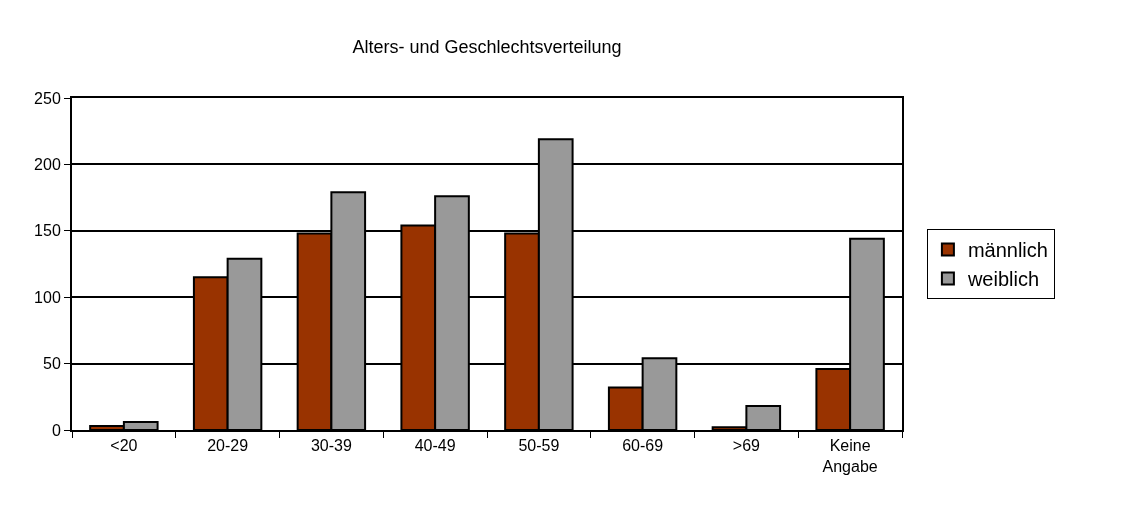 Image resolution: width=1146 pixels, height=516 pixels. I want to click on x-tick-label: >69, so click(746, 446).